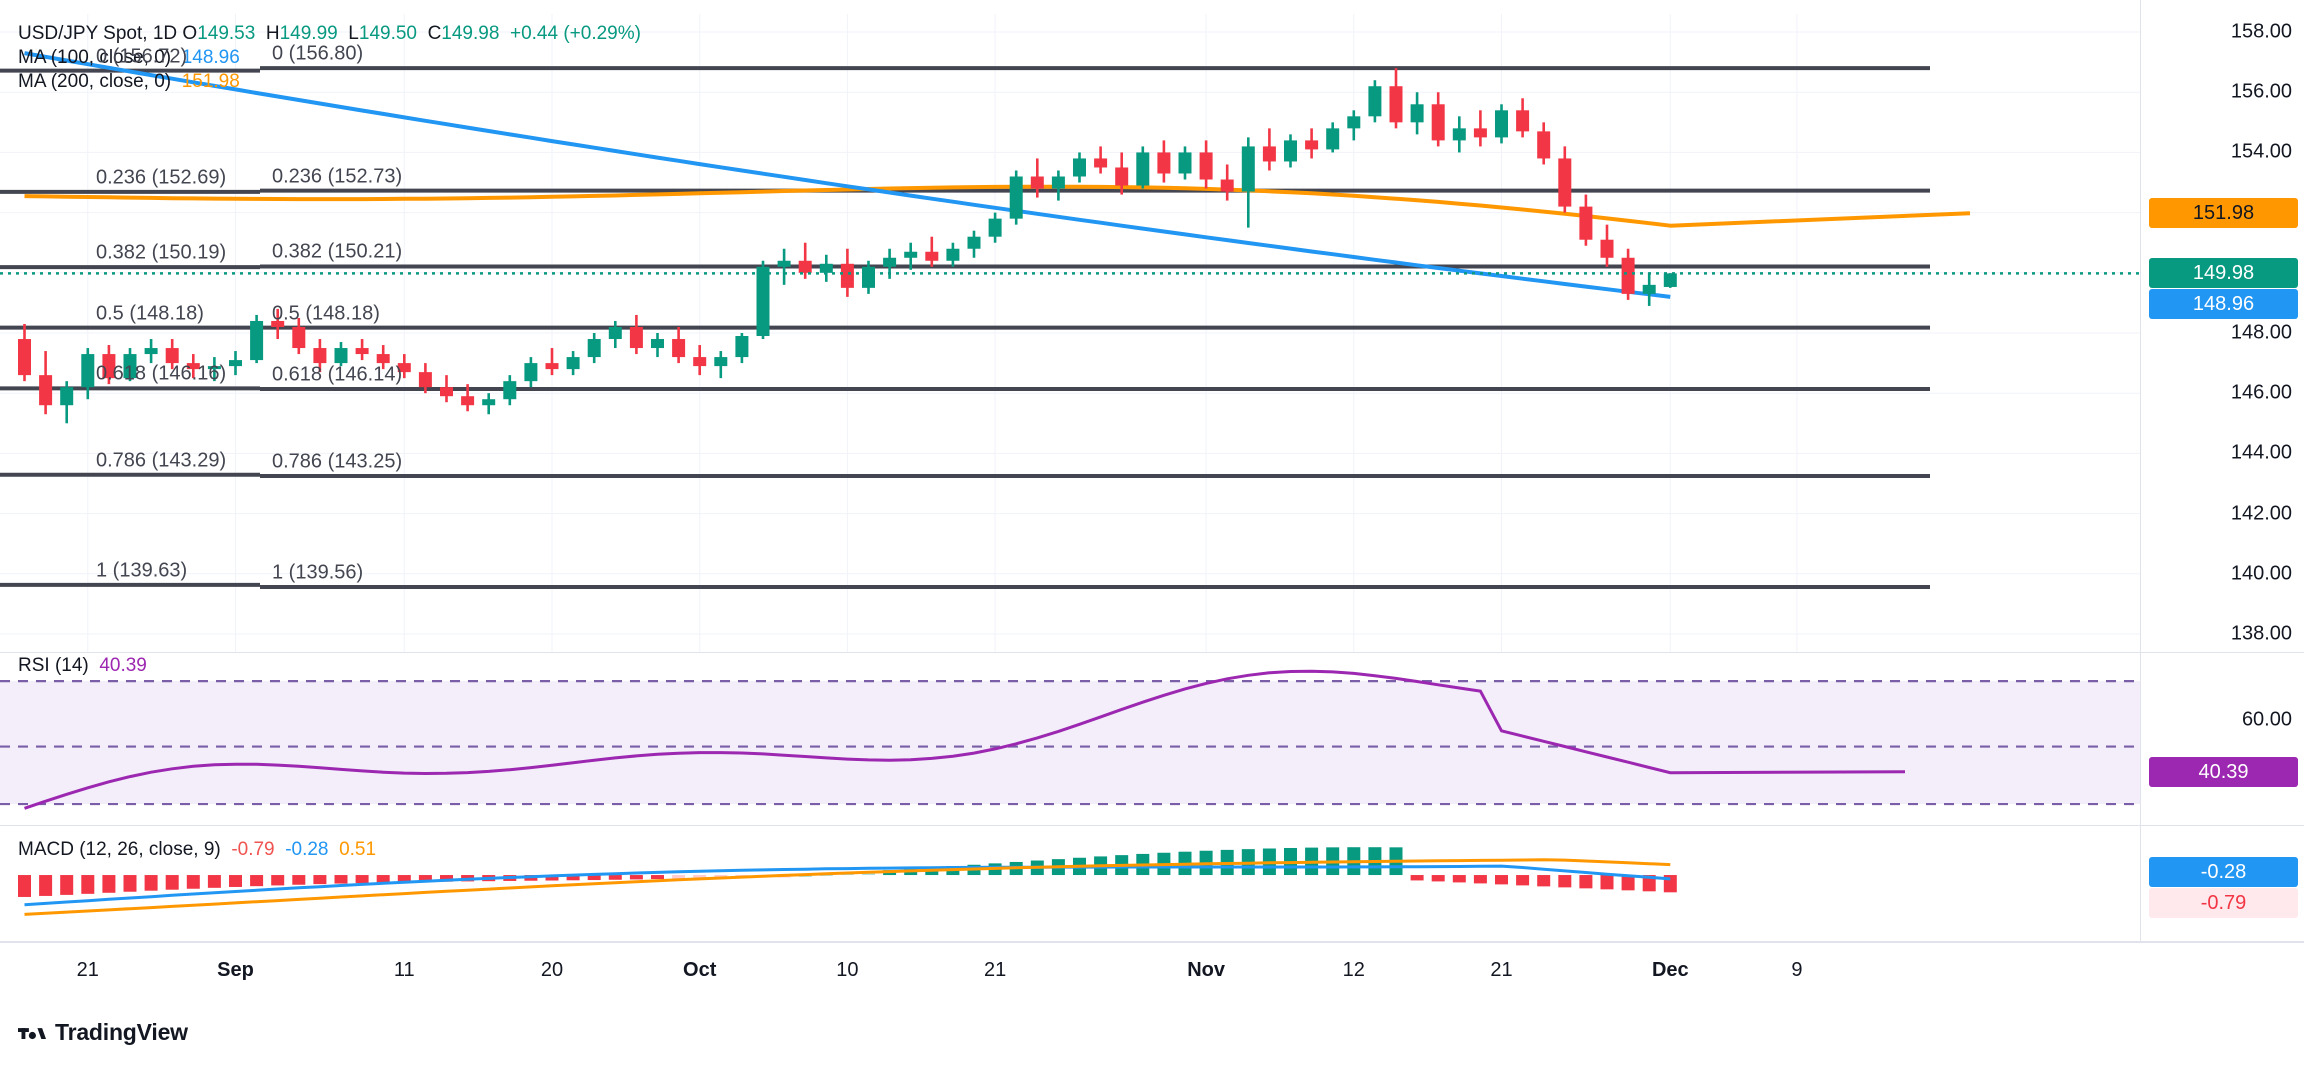 This screenshot has width=2304, height=1066. What do you see at coordinates (2223, 872) in the screenshot?
I see `macd-line-tag: -0.28` at bounding box center [2223, 872].